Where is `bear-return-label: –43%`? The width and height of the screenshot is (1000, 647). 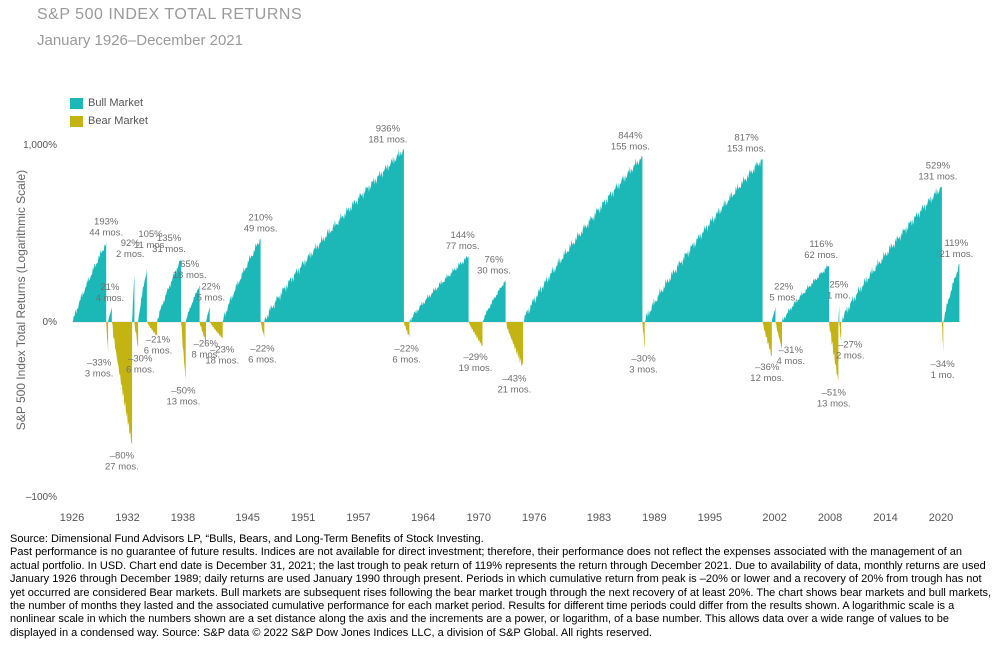
bear-return-label: –43% is located at coordinates (514, 378).